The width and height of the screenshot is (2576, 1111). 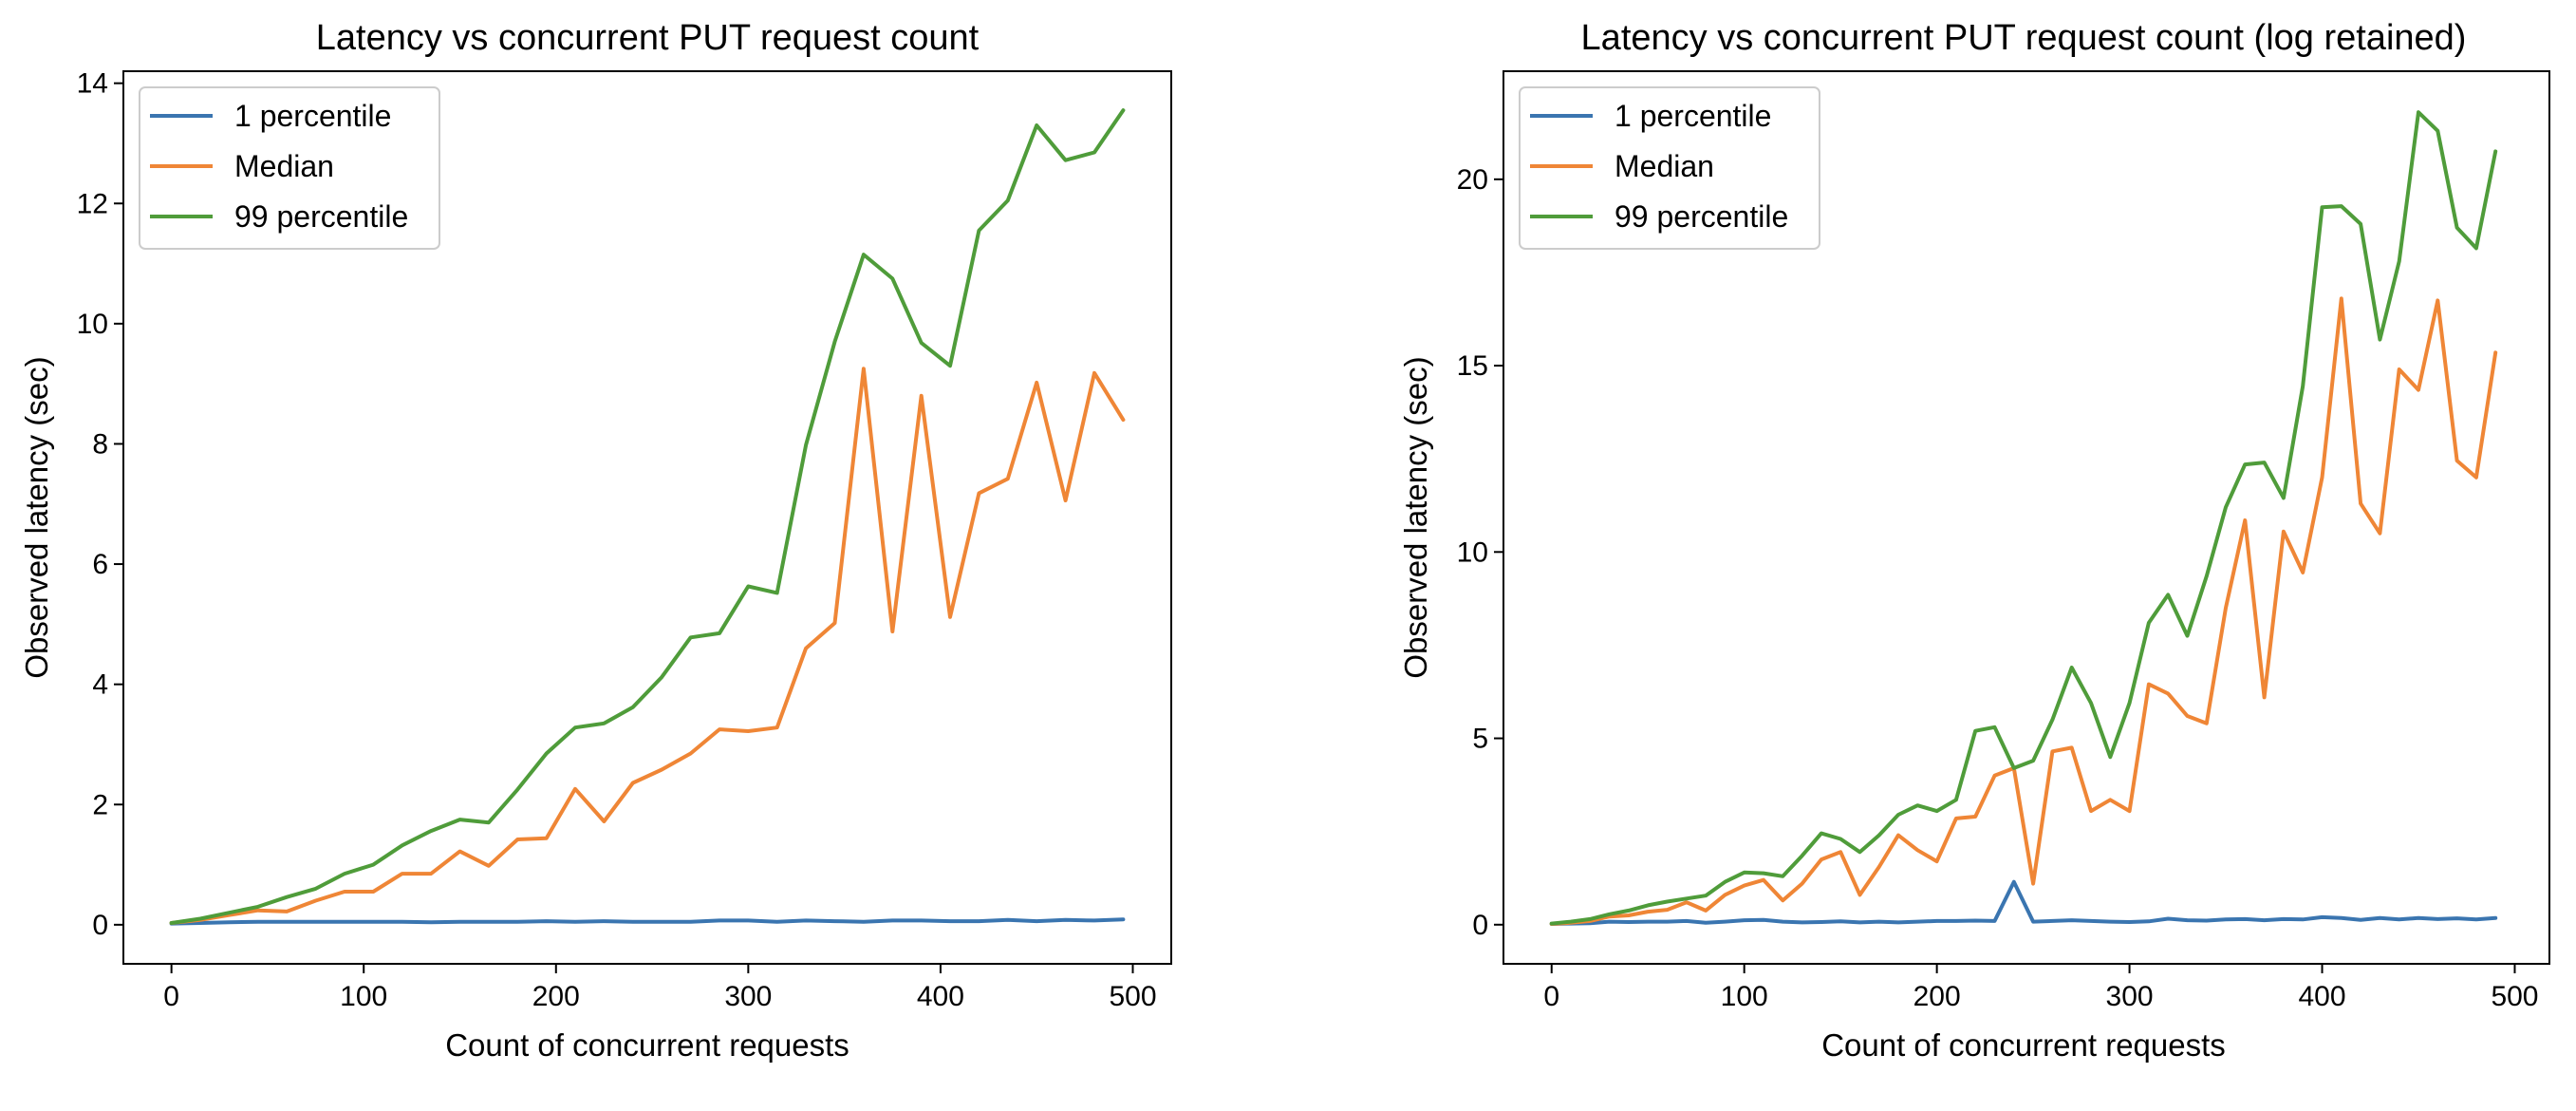 What do you see at coordinates (100, 685) in the screenshot?
I see `y-tick-label: 4` at bounding box center [100, 685].